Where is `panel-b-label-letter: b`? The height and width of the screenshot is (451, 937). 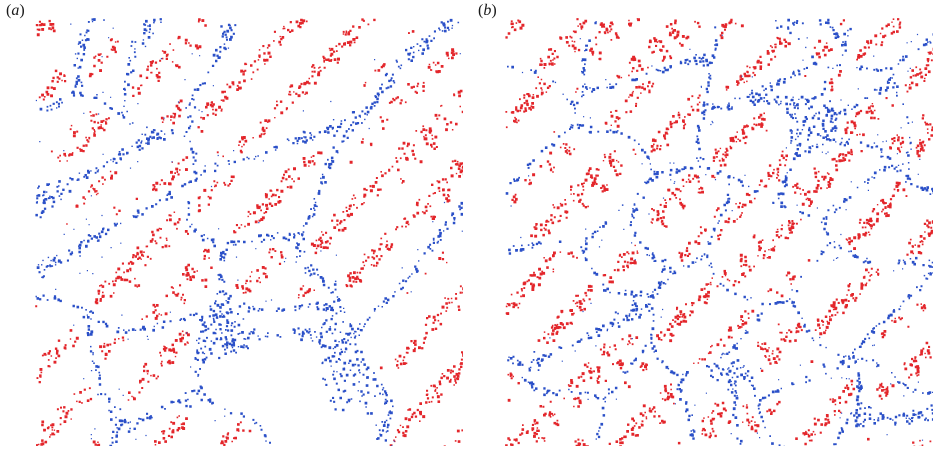
panel-b-label-letter: b is located at coordinates (487, 10).